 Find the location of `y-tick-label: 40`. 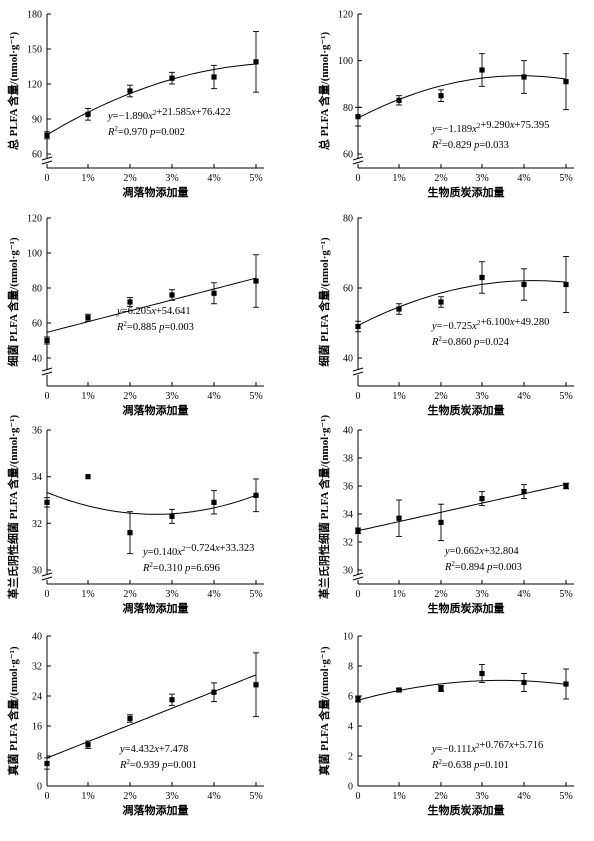

y-tick-label: 40 is located at coordinates (348, 359).